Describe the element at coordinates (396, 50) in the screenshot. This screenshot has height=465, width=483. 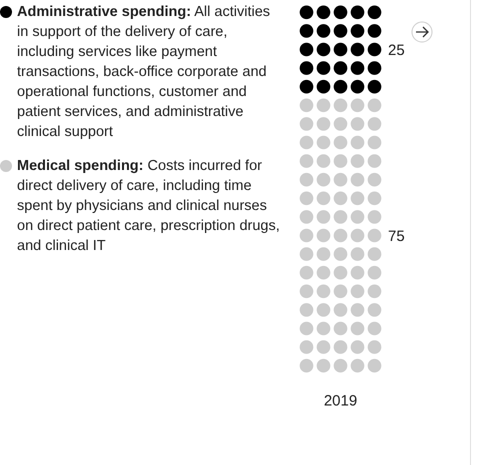
I see `data-label: 25` at that location.